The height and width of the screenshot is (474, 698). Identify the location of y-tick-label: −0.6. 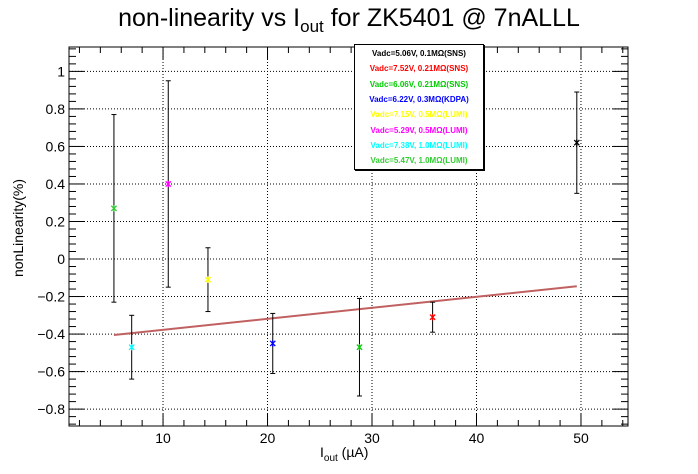
(51, 372).